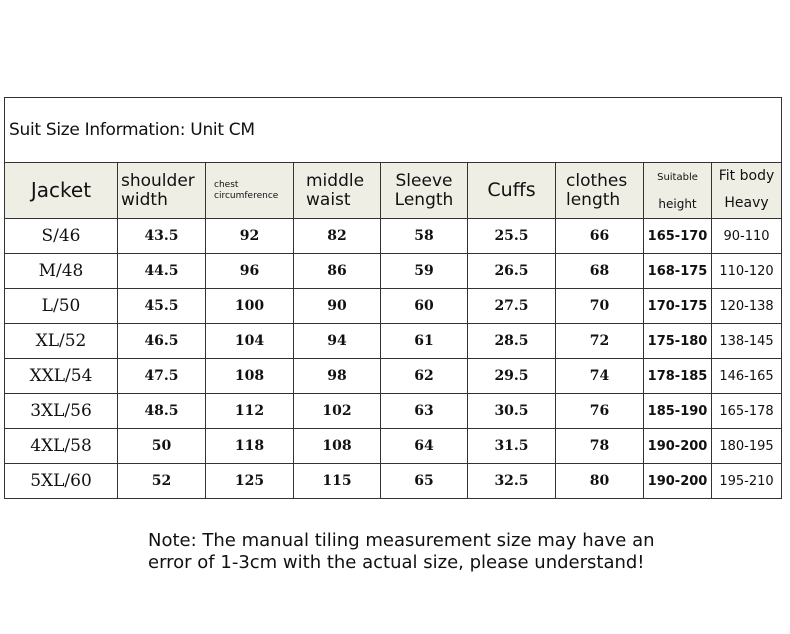  What do you see at coordinates (599, 446) in the screenshot?
I see `cell-clothes-length: 78` at bounding box center [599, 446].